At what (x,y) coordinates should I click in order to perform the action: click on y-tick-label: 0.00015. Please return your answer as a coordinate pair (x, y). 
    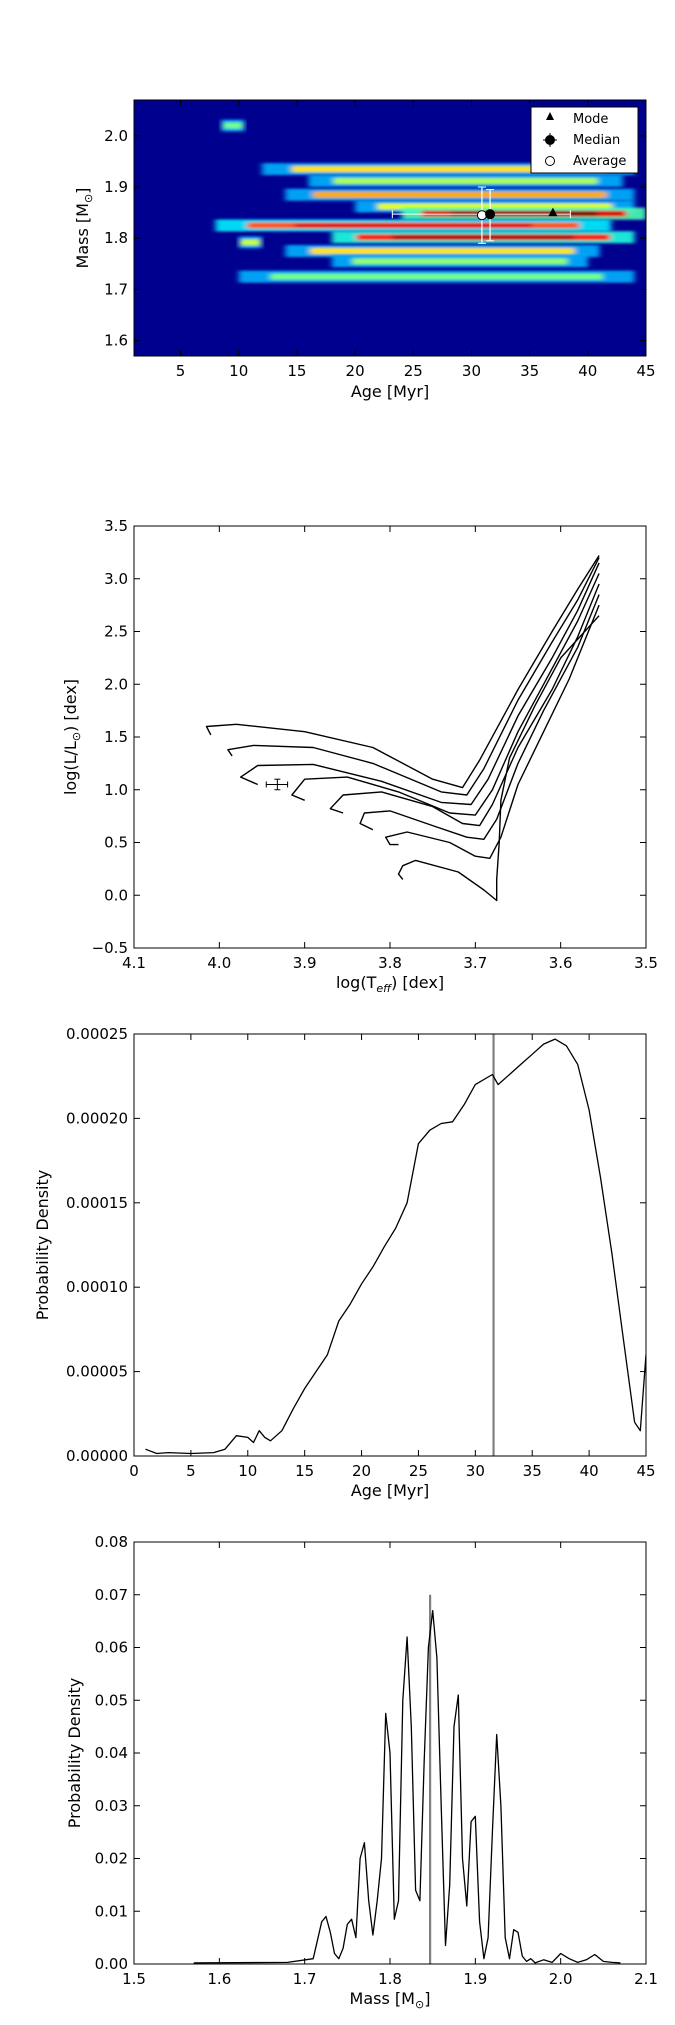
    Looking at the image, I should click on (97, 1203).